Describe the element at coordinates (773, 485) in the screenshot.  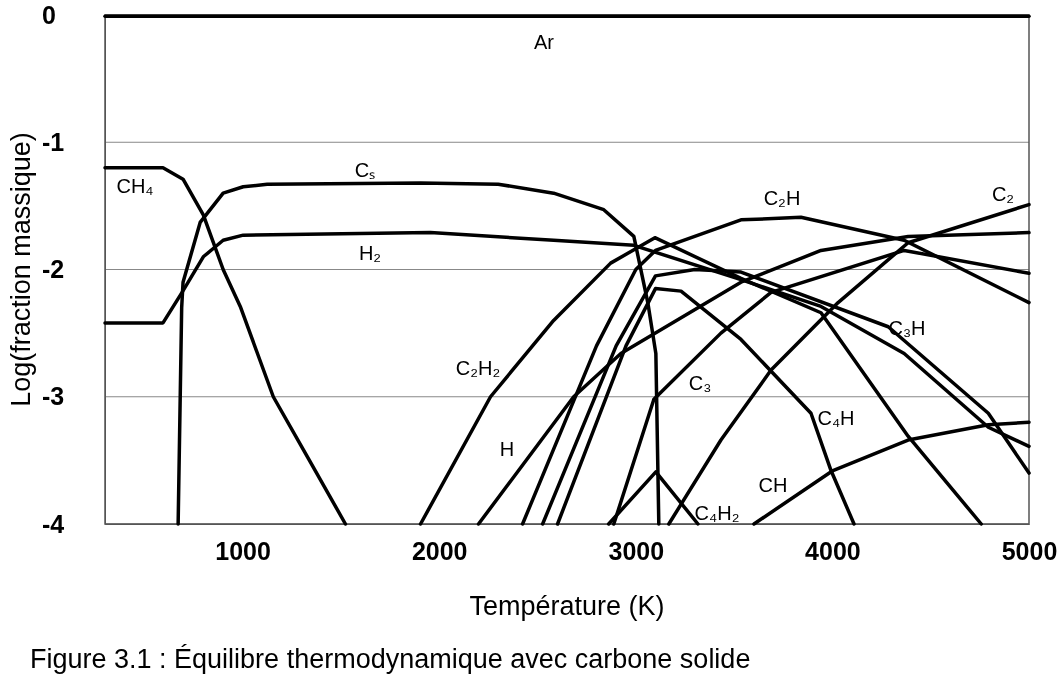
I see `series-label: CH` at that location.